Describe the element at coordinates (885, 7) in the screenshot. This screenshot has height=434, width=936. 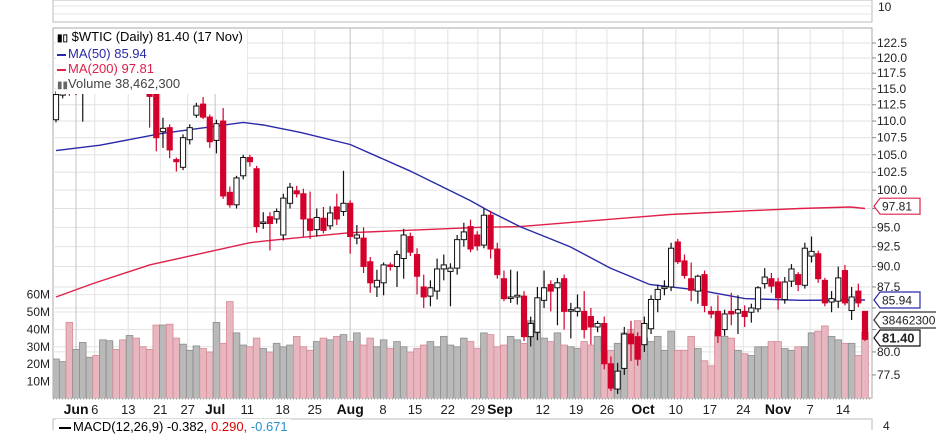
I see `top-panel-axis-label: 10` at that location.